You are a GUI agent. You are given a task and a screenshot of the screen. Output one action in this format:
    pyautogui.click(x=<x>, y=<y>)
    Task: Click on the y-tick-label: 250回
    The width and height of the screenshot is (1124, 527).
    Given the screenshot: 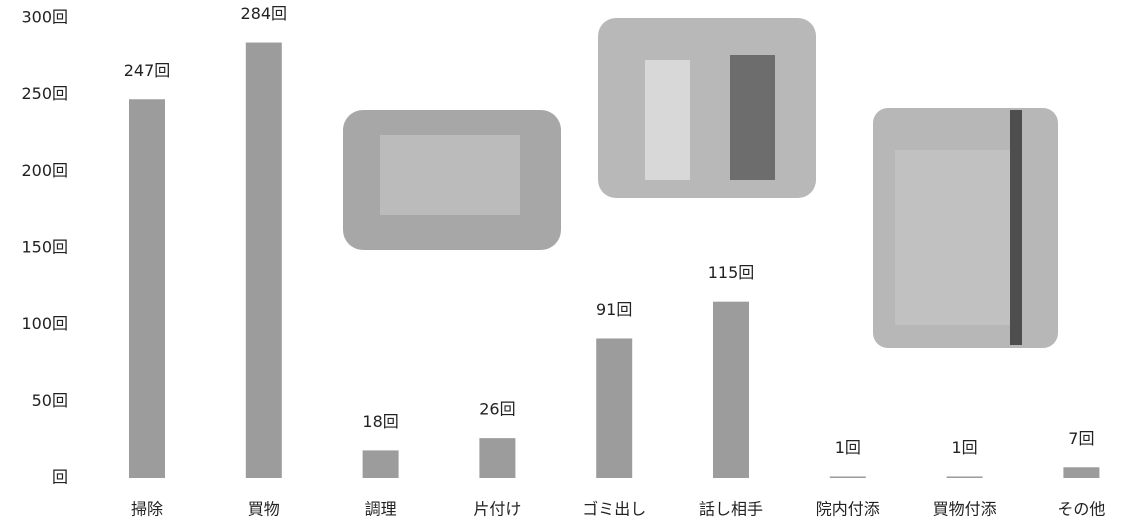 What is the action you would take?
    pyautogui.click(x=44, y=93)
    